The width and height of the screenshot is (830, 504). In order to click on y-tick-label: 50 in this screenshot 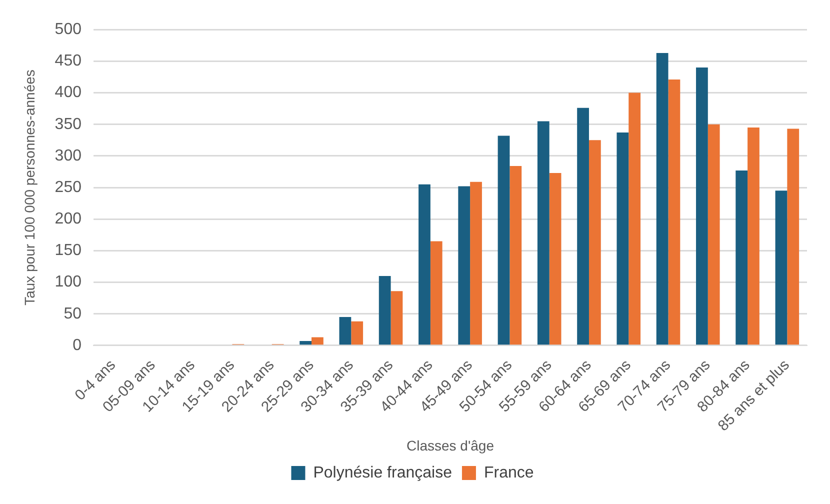, I will do `click(73, 313)`.